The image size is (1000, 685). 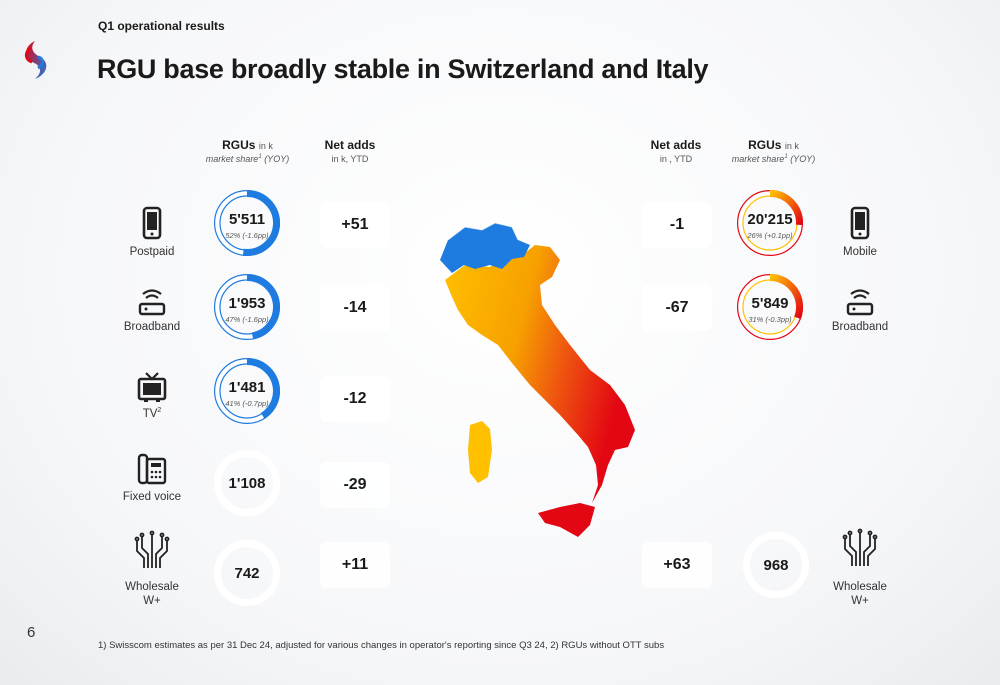 What do you see at coordinates (247, 387) in the screenshot?
I see `rgu-value: 1'481` at bounding box center [247, 387].